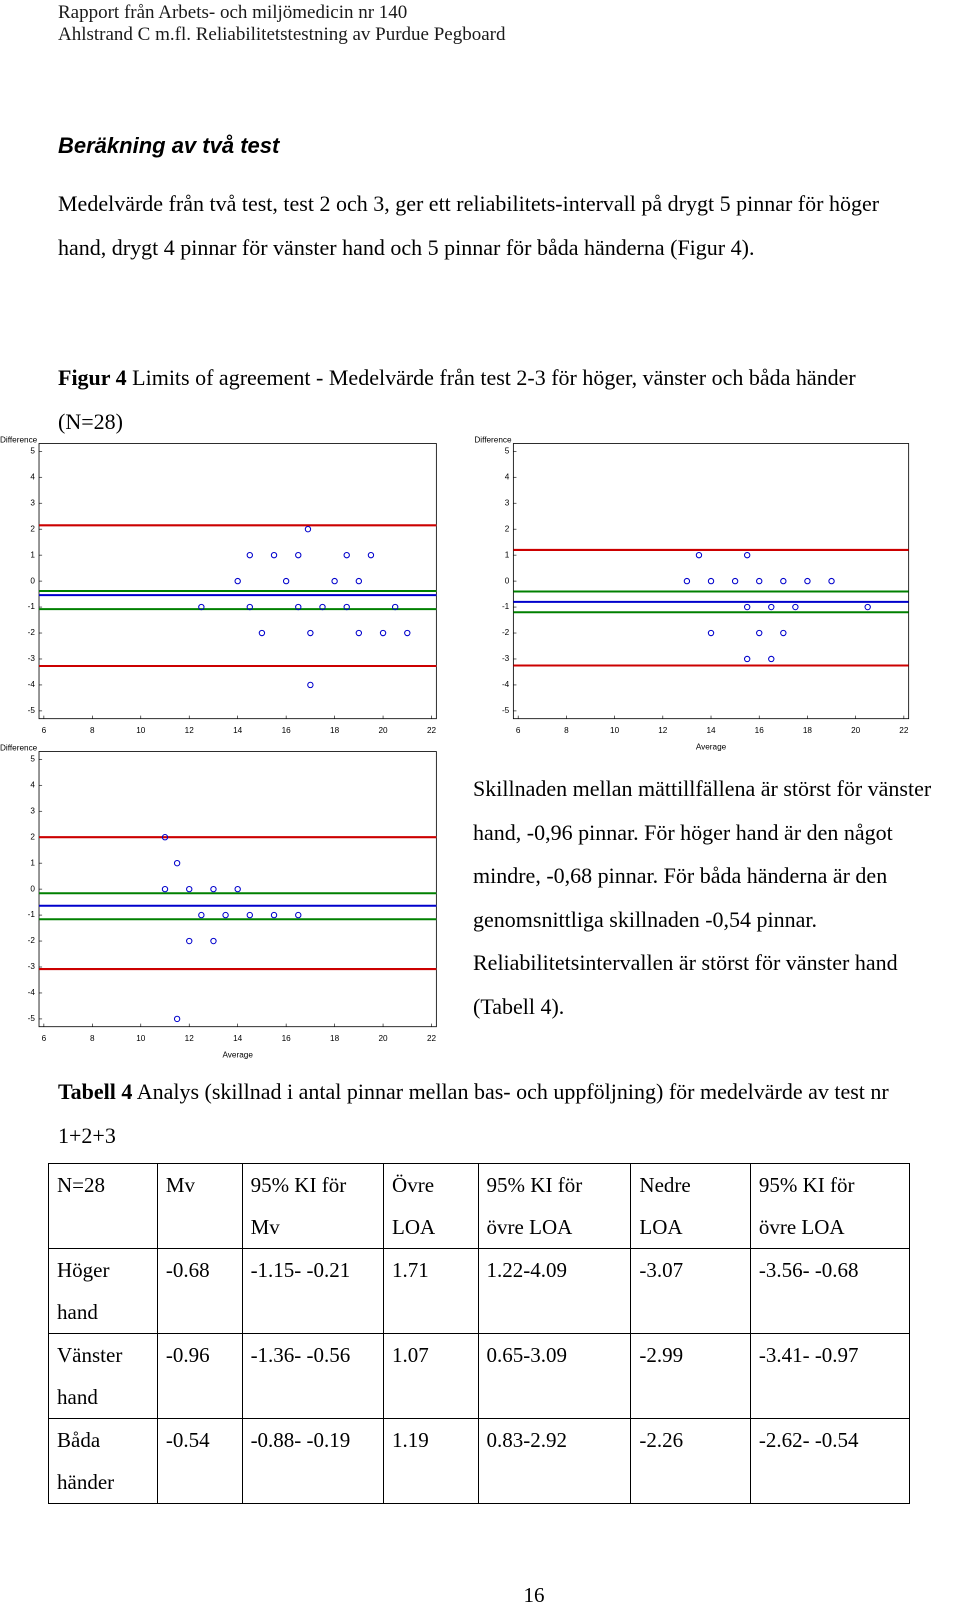 The width and height of the screenshot is (960, 1620). I want to click on cell-text: 1.19, so click(410, 1440).